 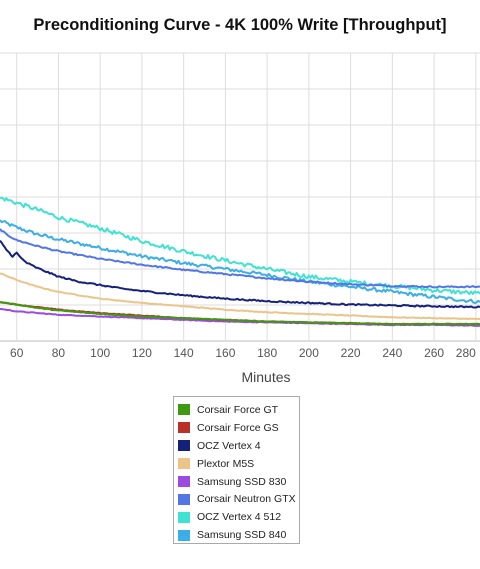 I want to click on legend-item: OCZ Vertex 4 512, so click(x=236, y=517).